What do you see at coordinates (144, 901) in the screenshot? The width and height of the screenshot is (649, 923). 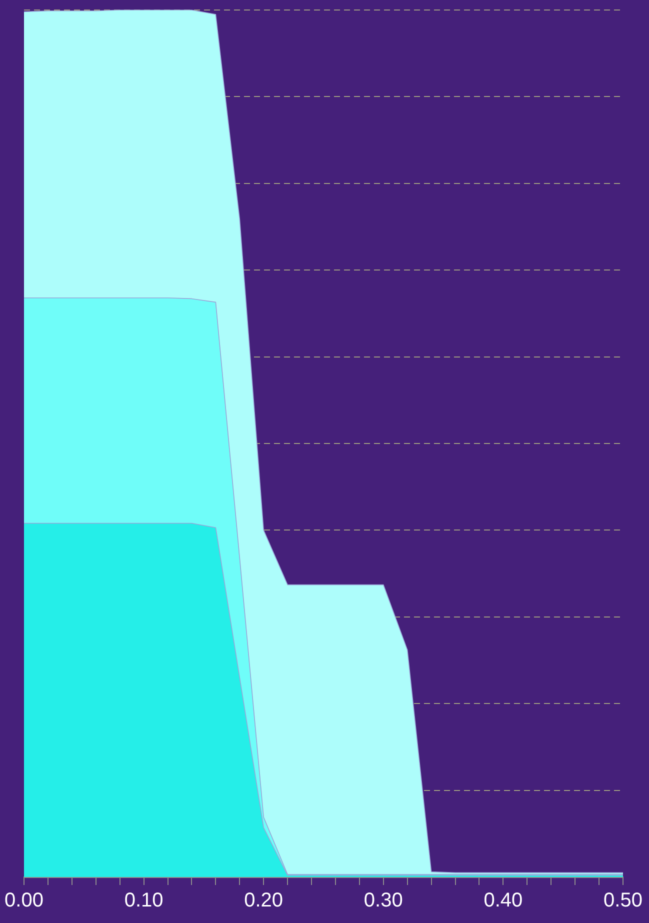 I see `x-tick-label: 0.10` at bounding box center [144, 901].